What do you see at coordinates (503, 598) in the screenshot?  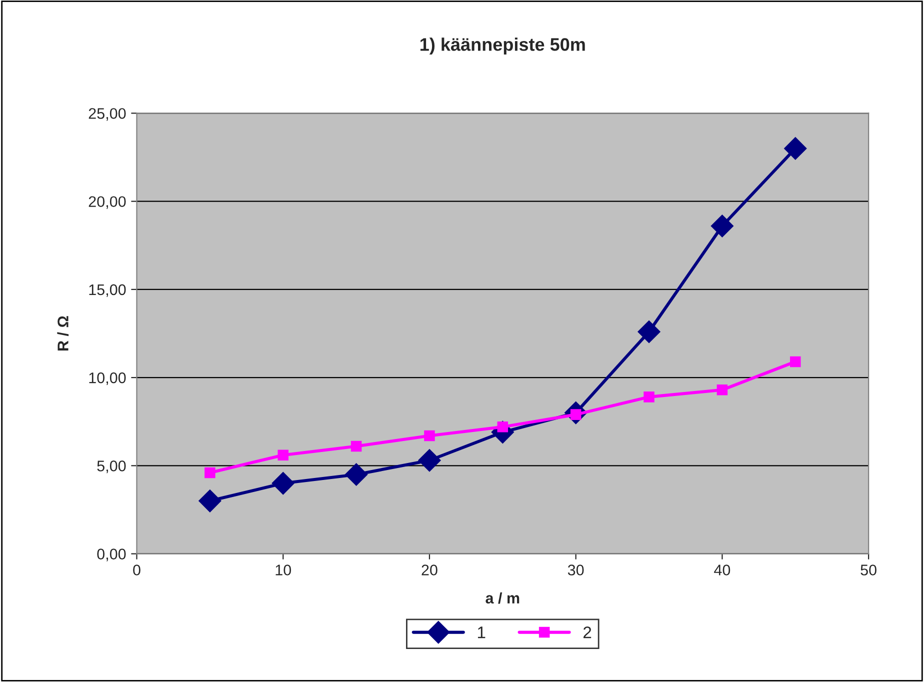 I see `x-axis-title: a / m` at bounding box center [503, 598].